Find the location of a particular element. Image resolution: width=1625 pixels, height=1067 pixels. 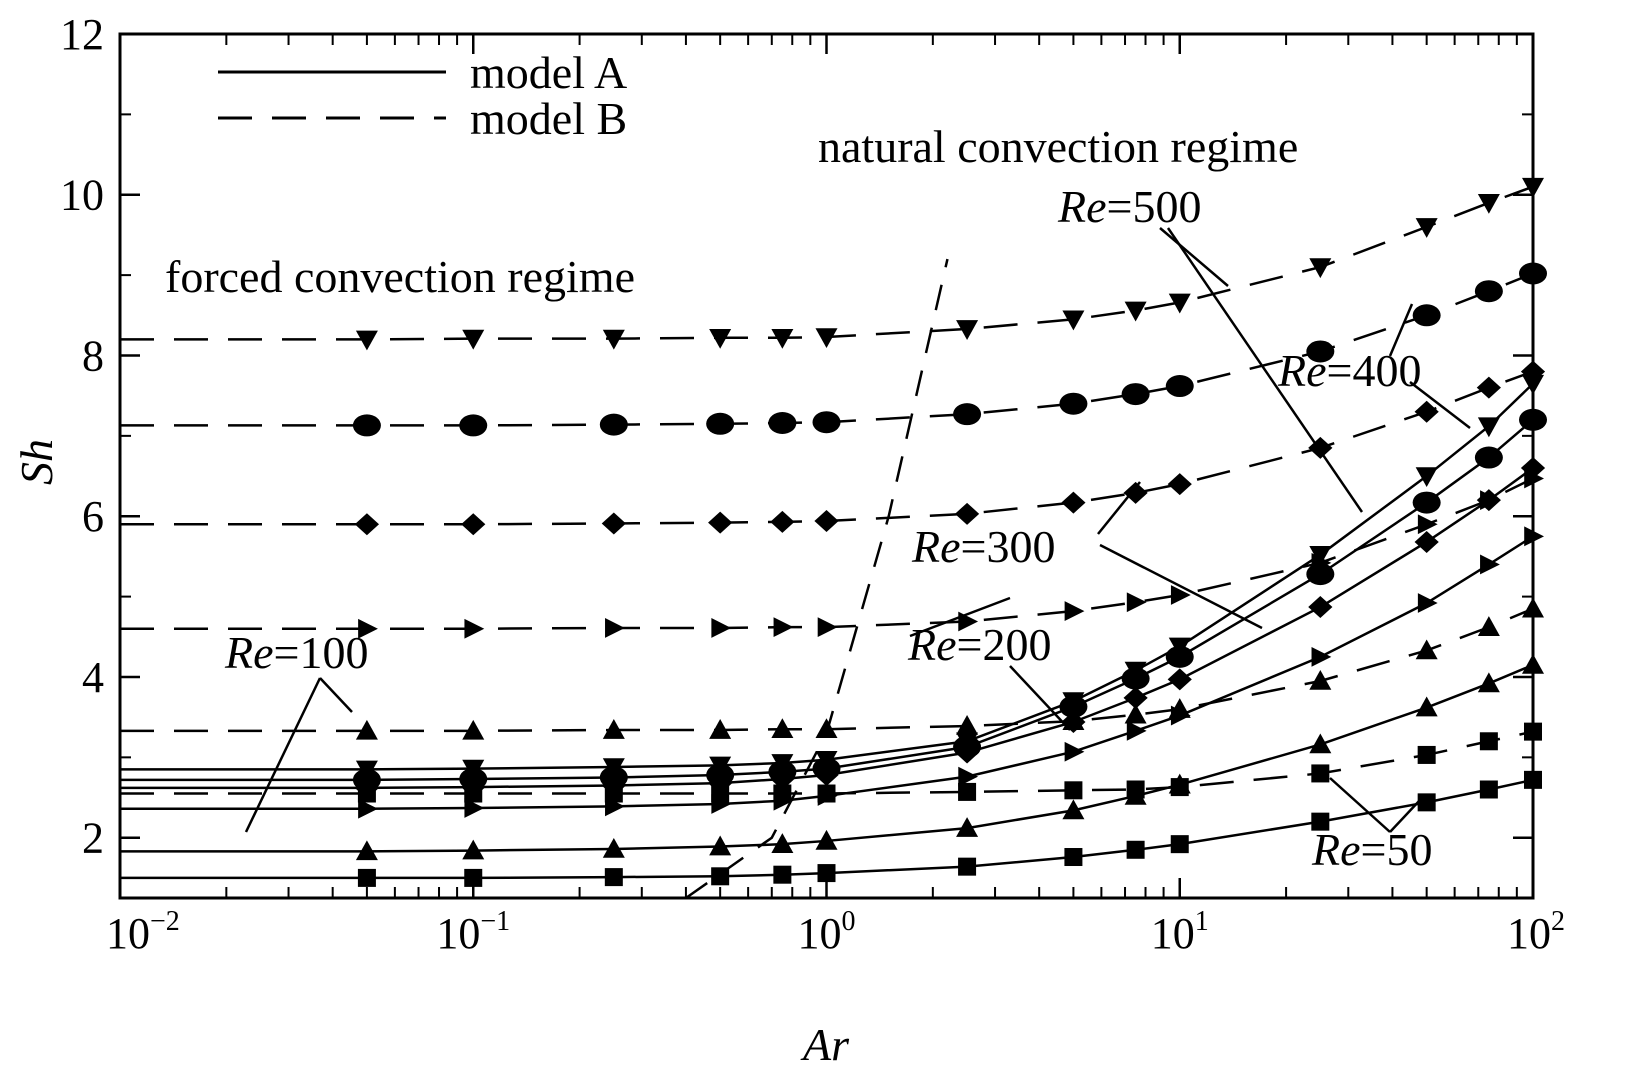

leader-re500-a is located at coordinates (1194, 257).